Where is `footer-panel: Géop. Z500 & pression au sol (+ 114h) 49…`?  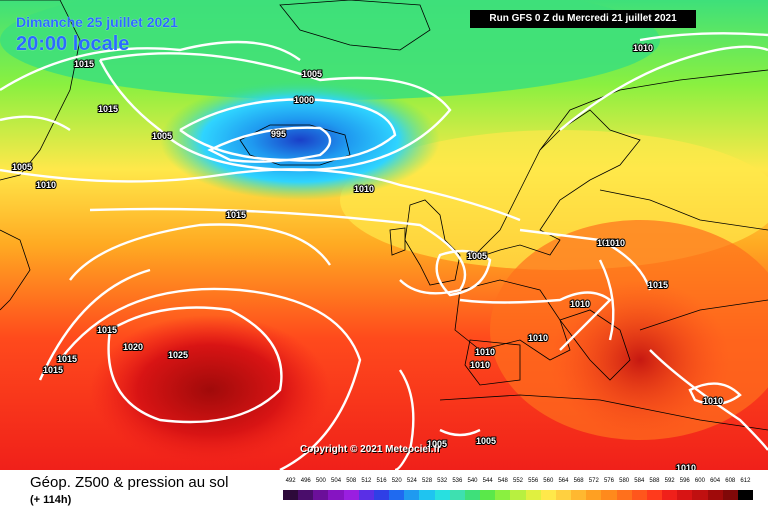
footer-panel: Géop. Z500 & pression au sol (+ 114h) 49… is located at coordinates (384, 491).